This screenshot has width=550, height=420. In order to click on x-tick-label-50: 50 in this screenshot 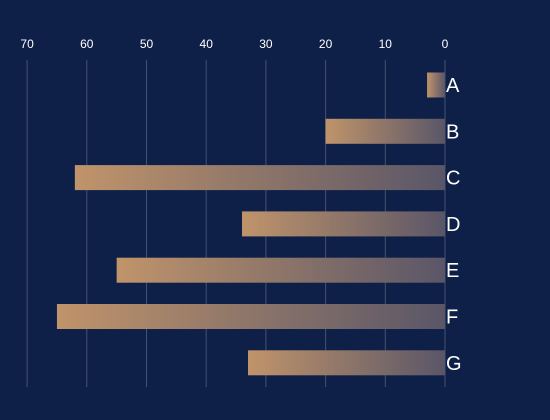, I will do `click(147, 44)`.